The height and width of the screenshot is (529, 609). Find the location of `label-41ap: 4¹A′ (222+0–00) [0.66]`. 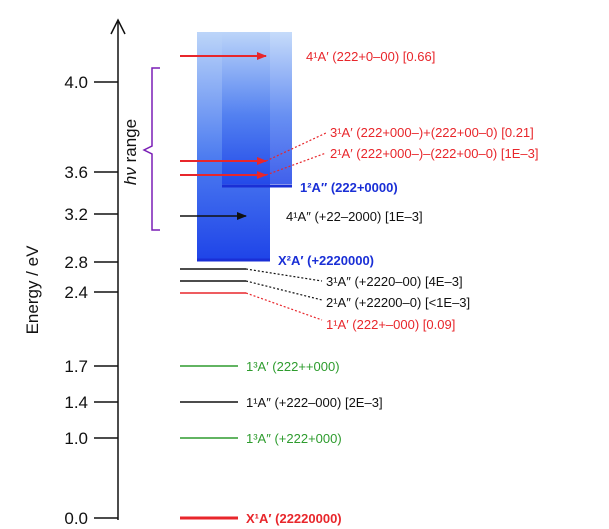

label-41ap: 4¹A′ (222+0–00) [0.66] is located at coordinates (370, 56).